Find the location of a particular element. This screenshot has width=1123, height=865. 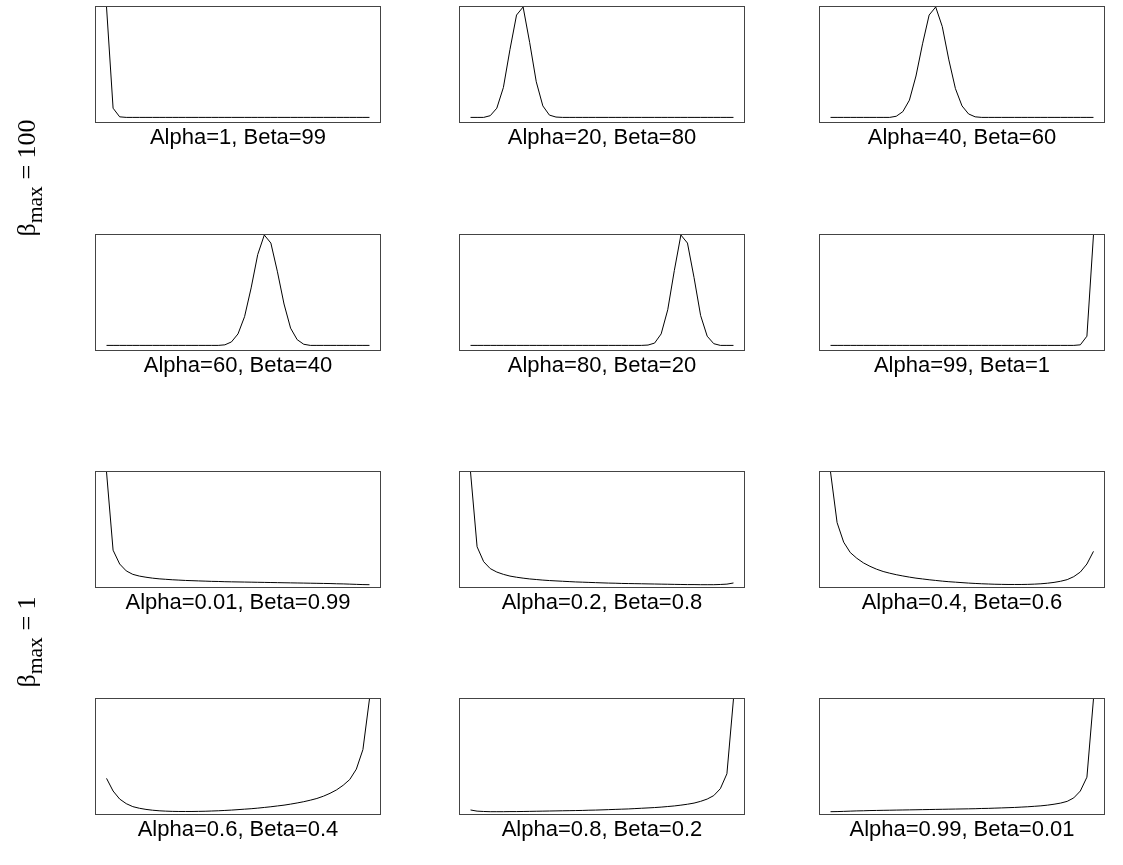

x-axis-title: Alpha=20, Beta=80 is located at coordinates (602, 136).